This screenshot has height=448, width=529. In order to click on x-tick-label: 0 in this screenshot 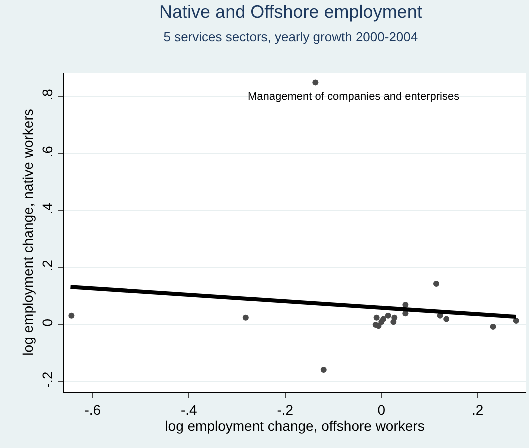, I will do `click(382, 410)`.